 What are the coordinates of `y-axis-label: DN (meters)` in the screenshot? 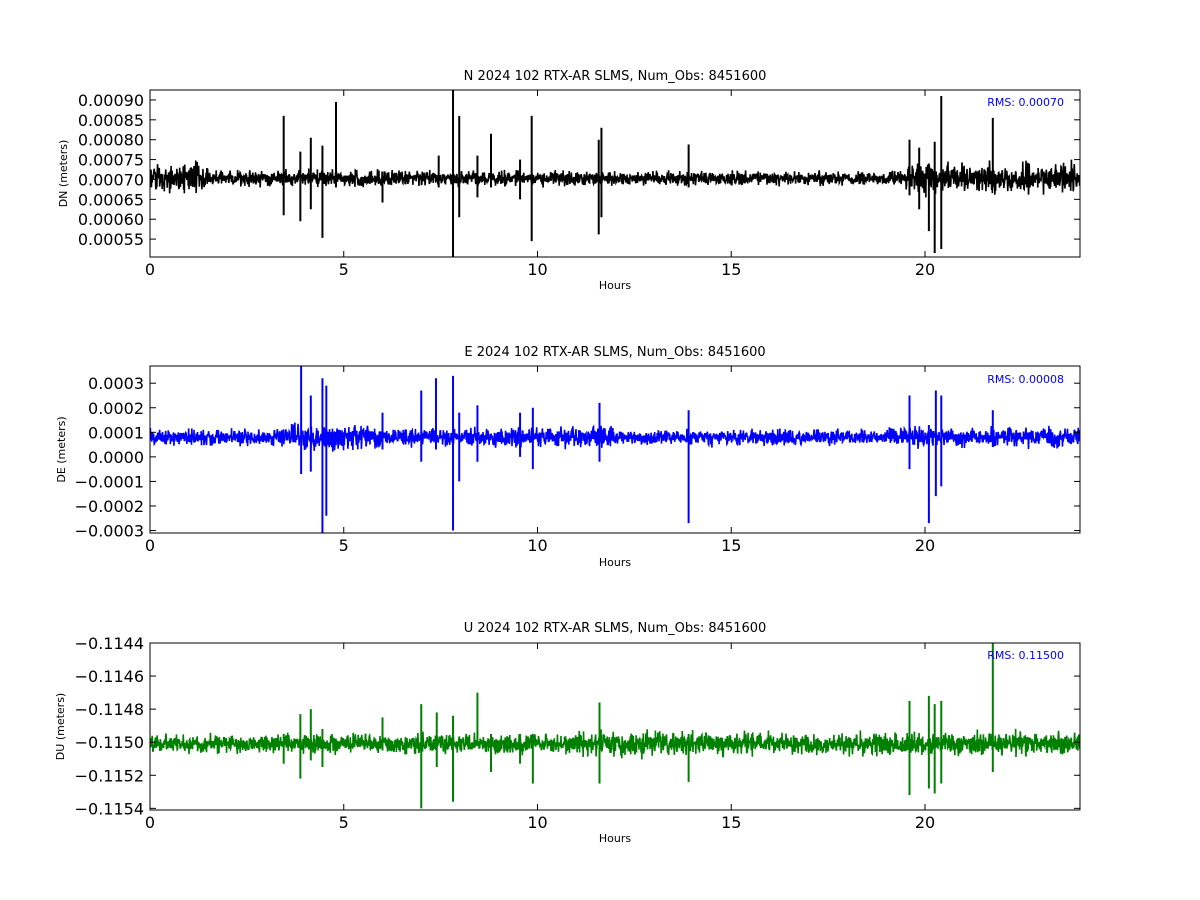 It's located at (63, 174).